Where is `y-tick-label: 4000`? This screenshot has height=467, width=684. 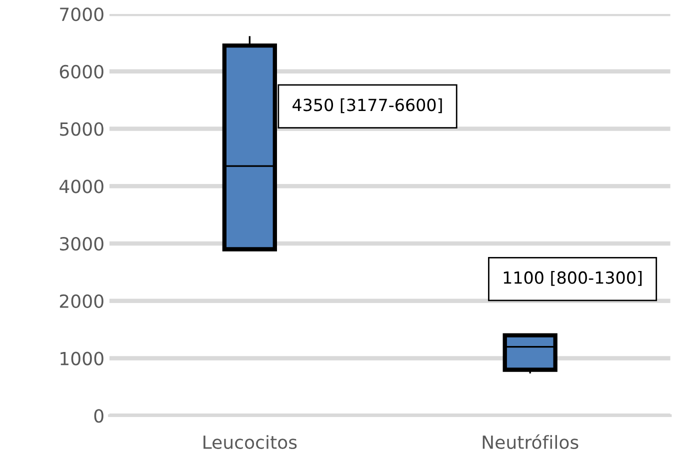 y-tick-label: 4000 is located at coordinates (82, 187).